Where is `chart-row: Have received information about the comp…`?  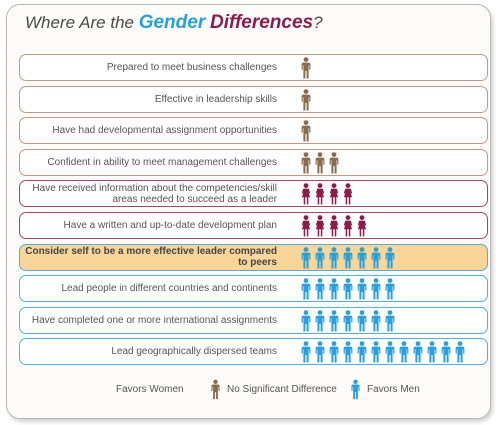
chart-row: Have received information about the comp… is located at coordinates (253, 194).